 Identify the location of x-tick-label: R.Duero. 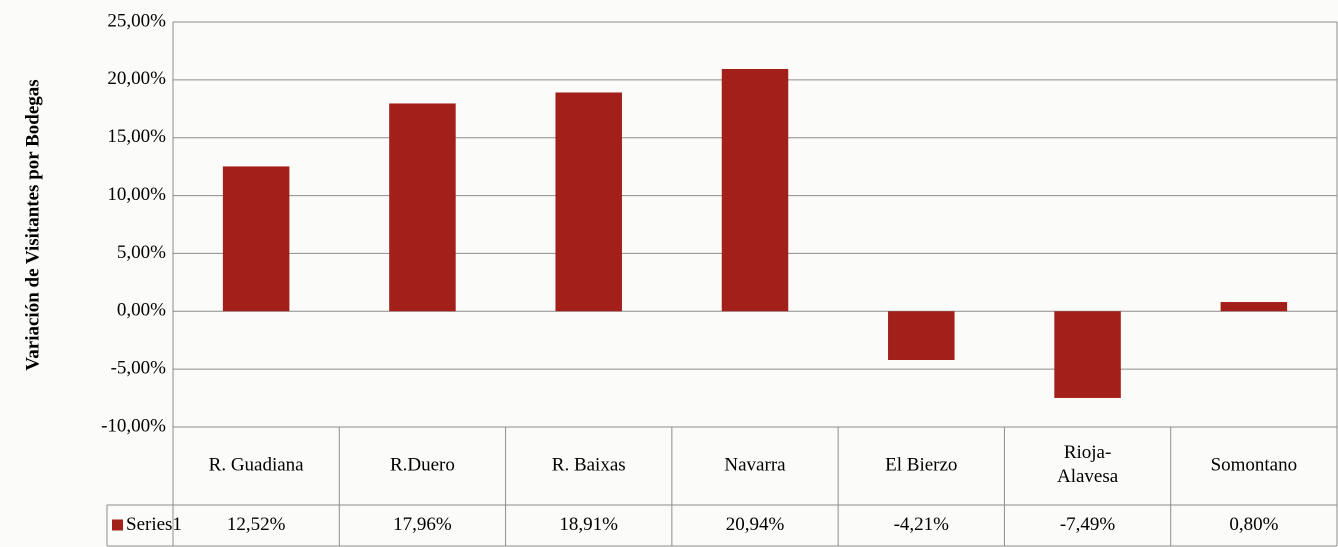
(422, 464).